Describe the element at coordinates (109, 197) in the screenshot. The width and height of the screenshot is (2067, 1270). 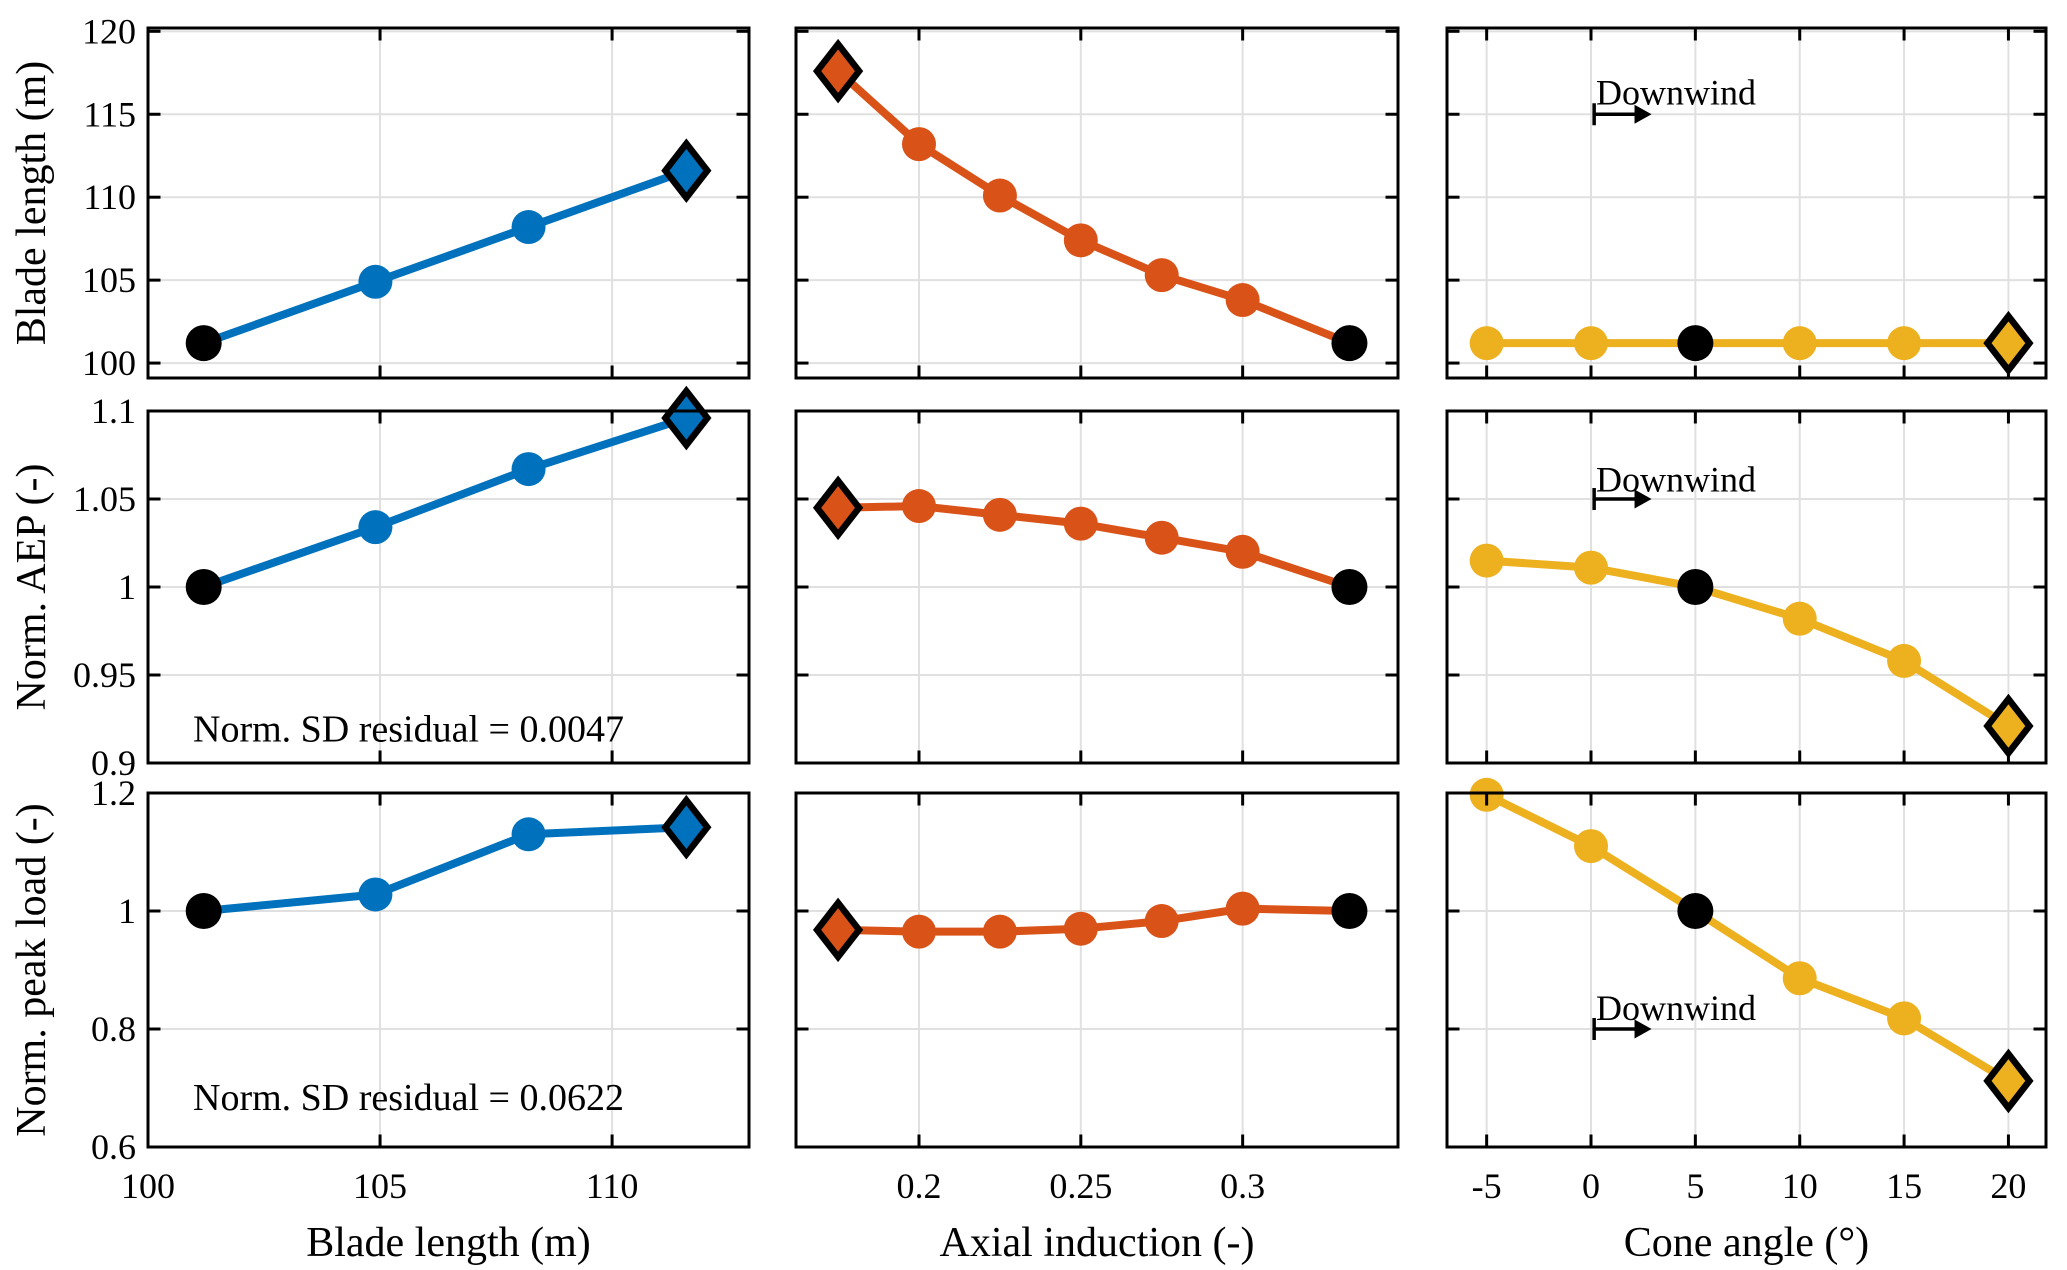
I see `y-tick-label: 110` at that location.